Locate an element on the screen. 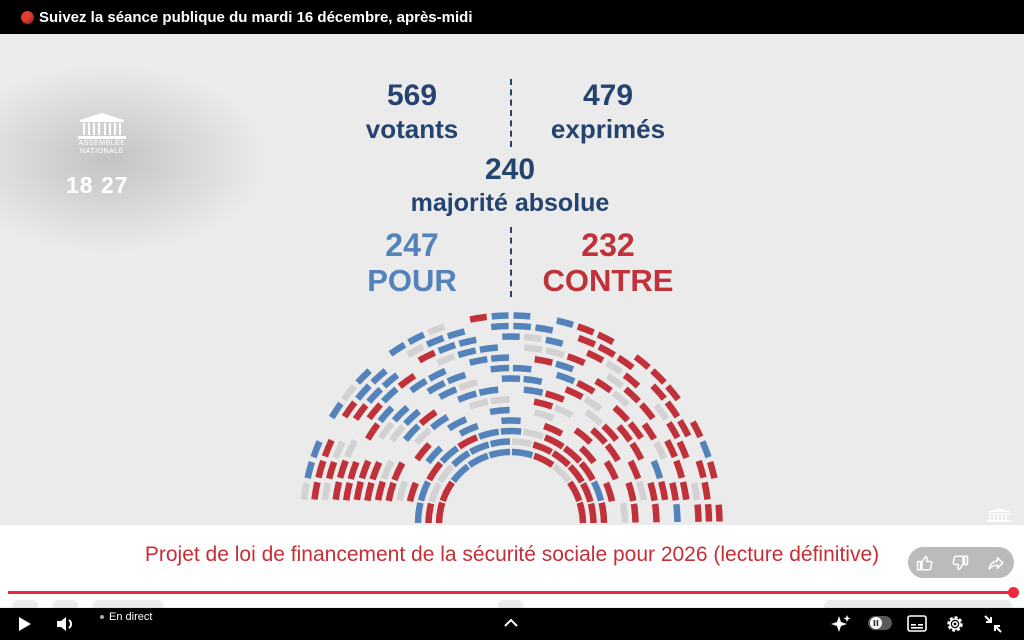 The width and height of the screenshot is (1024, 640). sparkle-icon is located at coordinates (841, 624).